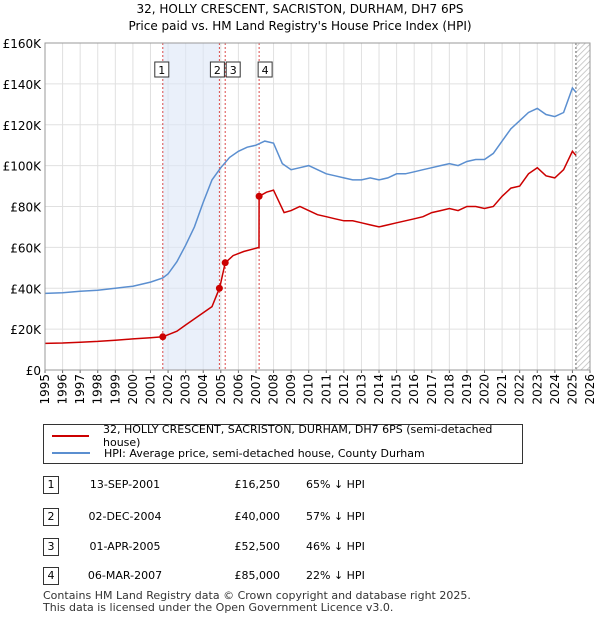  Describe the element at coordinates (432, 389) in the screenshot. I see `x-tick-label: 2017` at that location.